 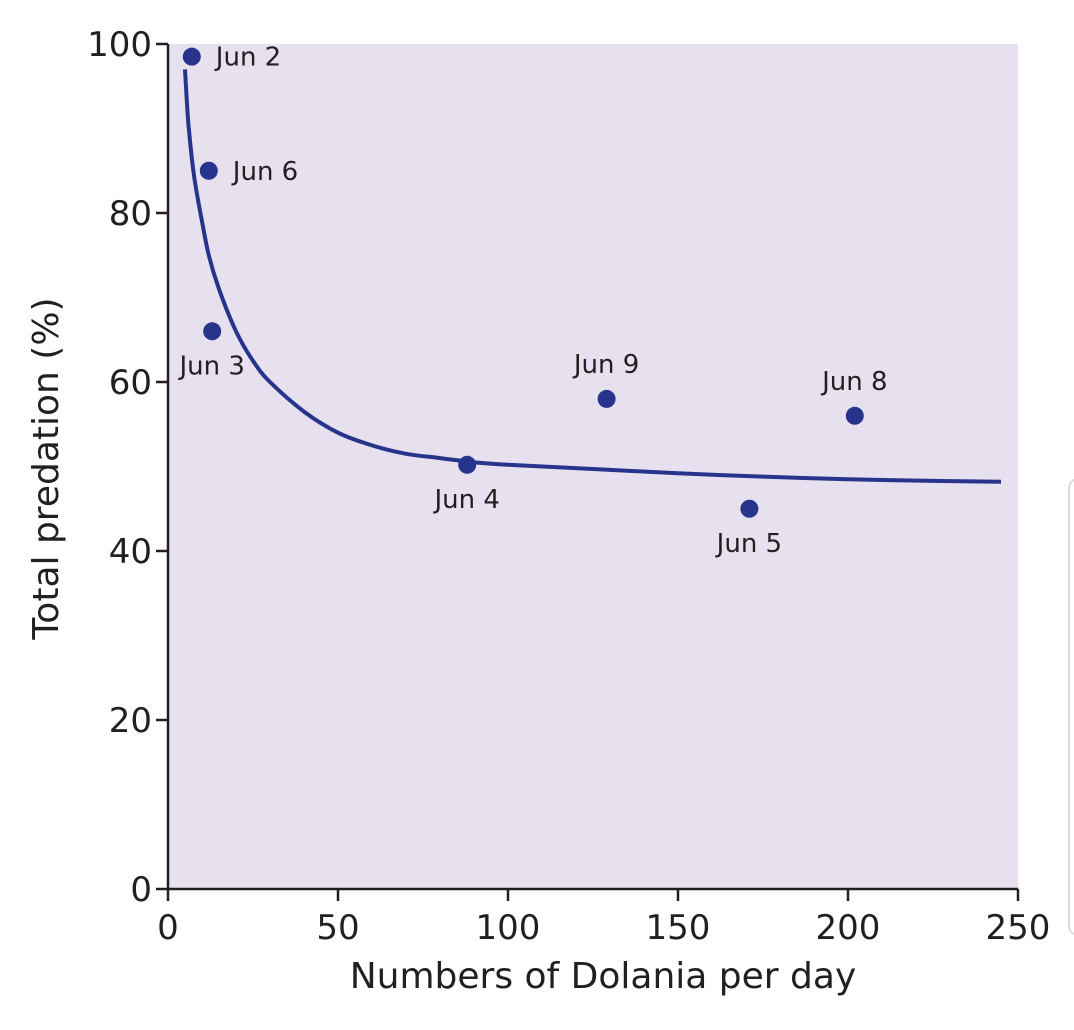 I want to click on y-tick-label: 80, so click(x=130, y=214).